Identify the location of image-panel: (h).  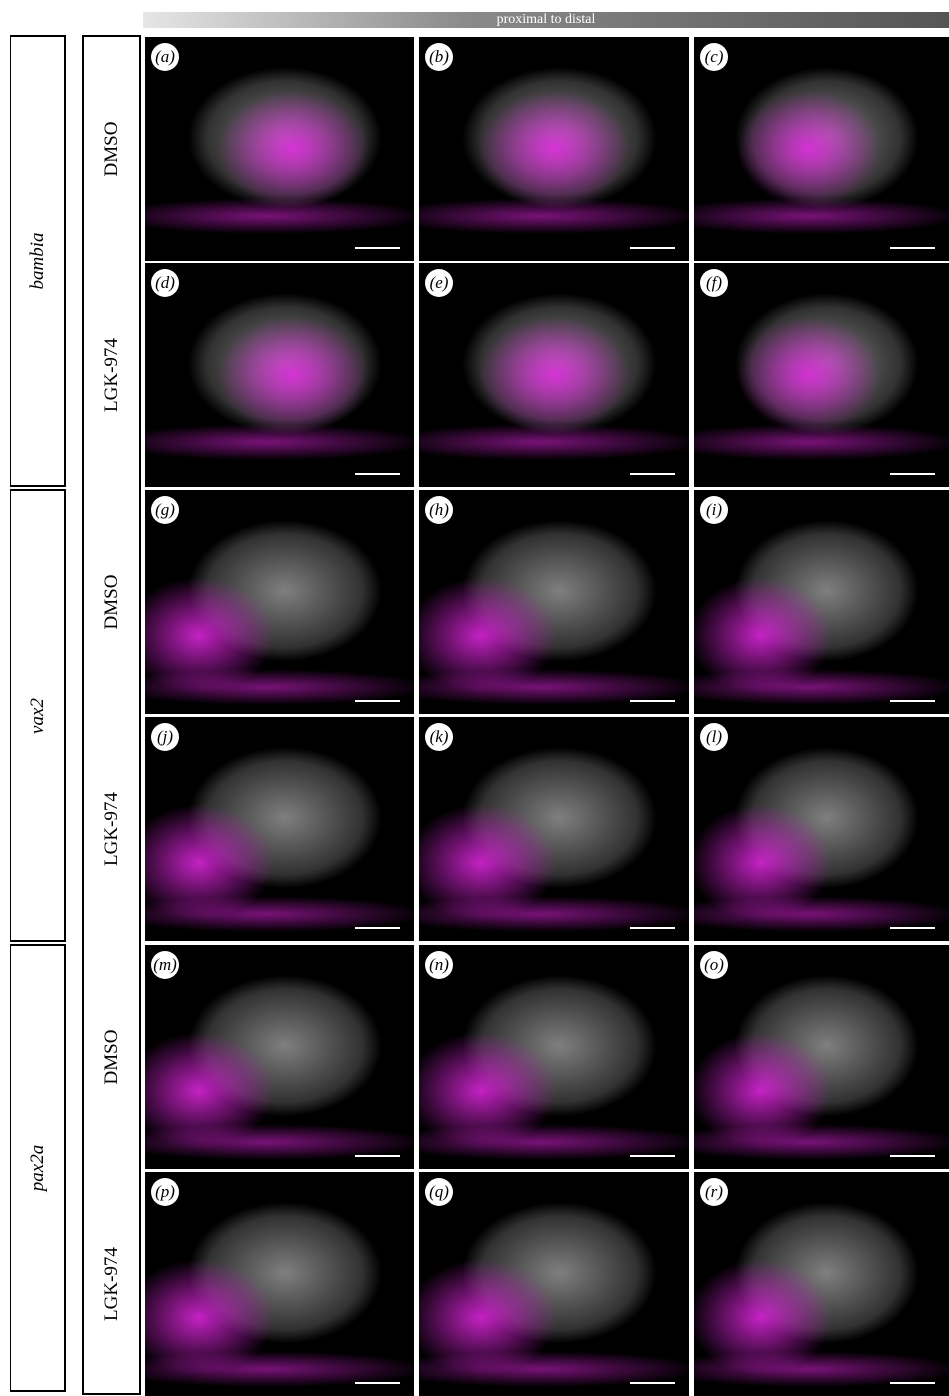
(554, 602).